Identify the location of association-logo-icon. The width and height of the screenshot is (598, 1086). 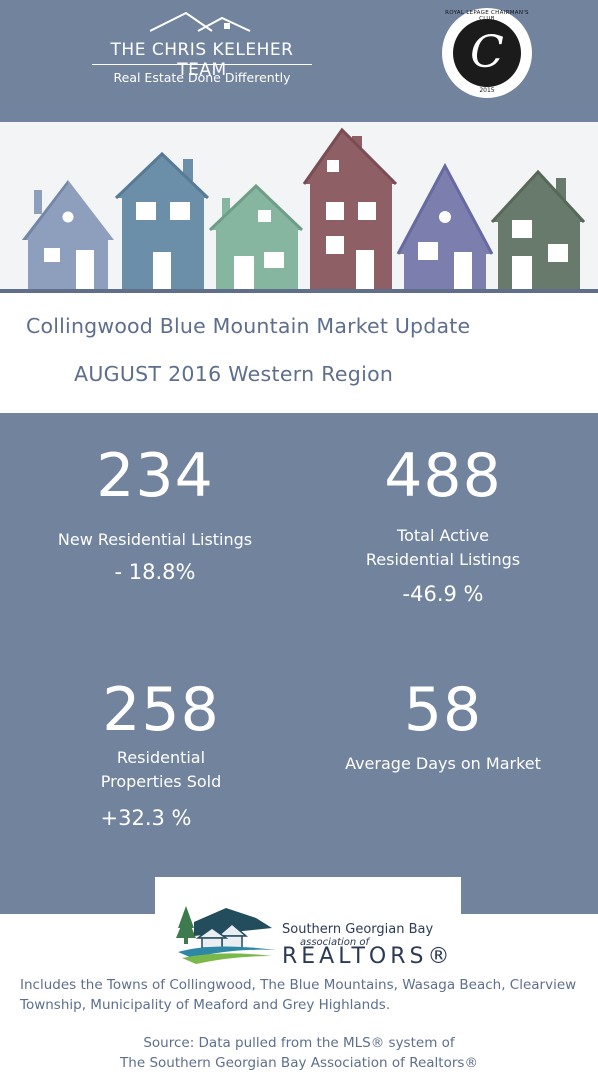
(226, 935).